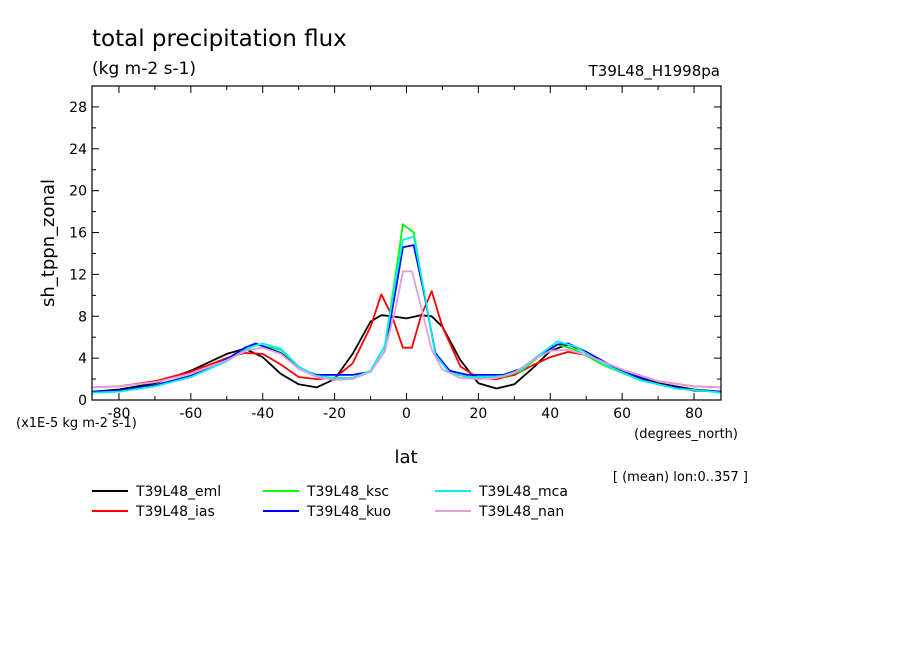 Image resolution: width=904 pixels, height=654 pixels. I want to click on y-scale-note: (x1E-5 kg m-2 s-1), so click(76, 423).